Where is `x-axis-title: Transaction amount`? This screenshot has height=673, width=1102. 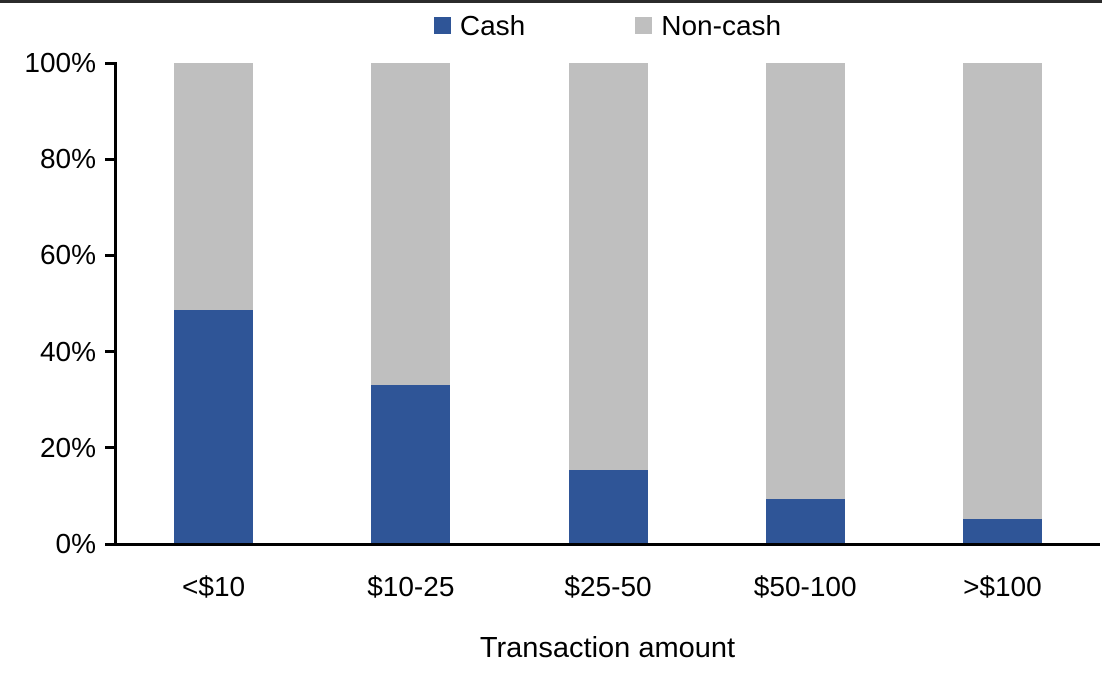 x-axis-title: Transaction amount is located at coordinates (607, 648).